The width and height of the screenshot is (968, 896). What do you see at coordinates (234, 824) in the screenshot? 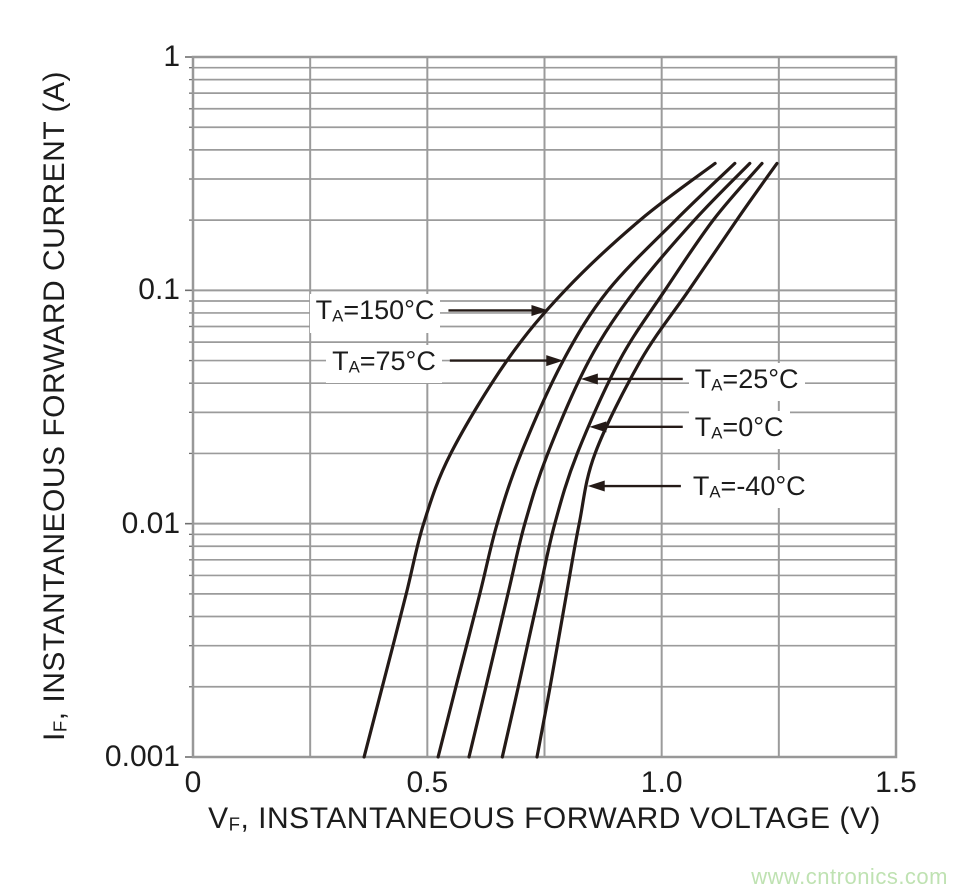
I see `x-axis-symbol-subscript: F` at bounding box center [234, 824].